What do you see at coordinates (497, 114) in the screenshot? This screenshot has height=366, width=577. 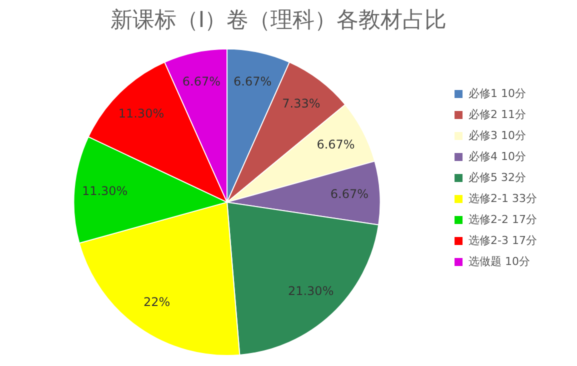 I see `legend-label: 必修2 11分` at bounding box center [497, 114].